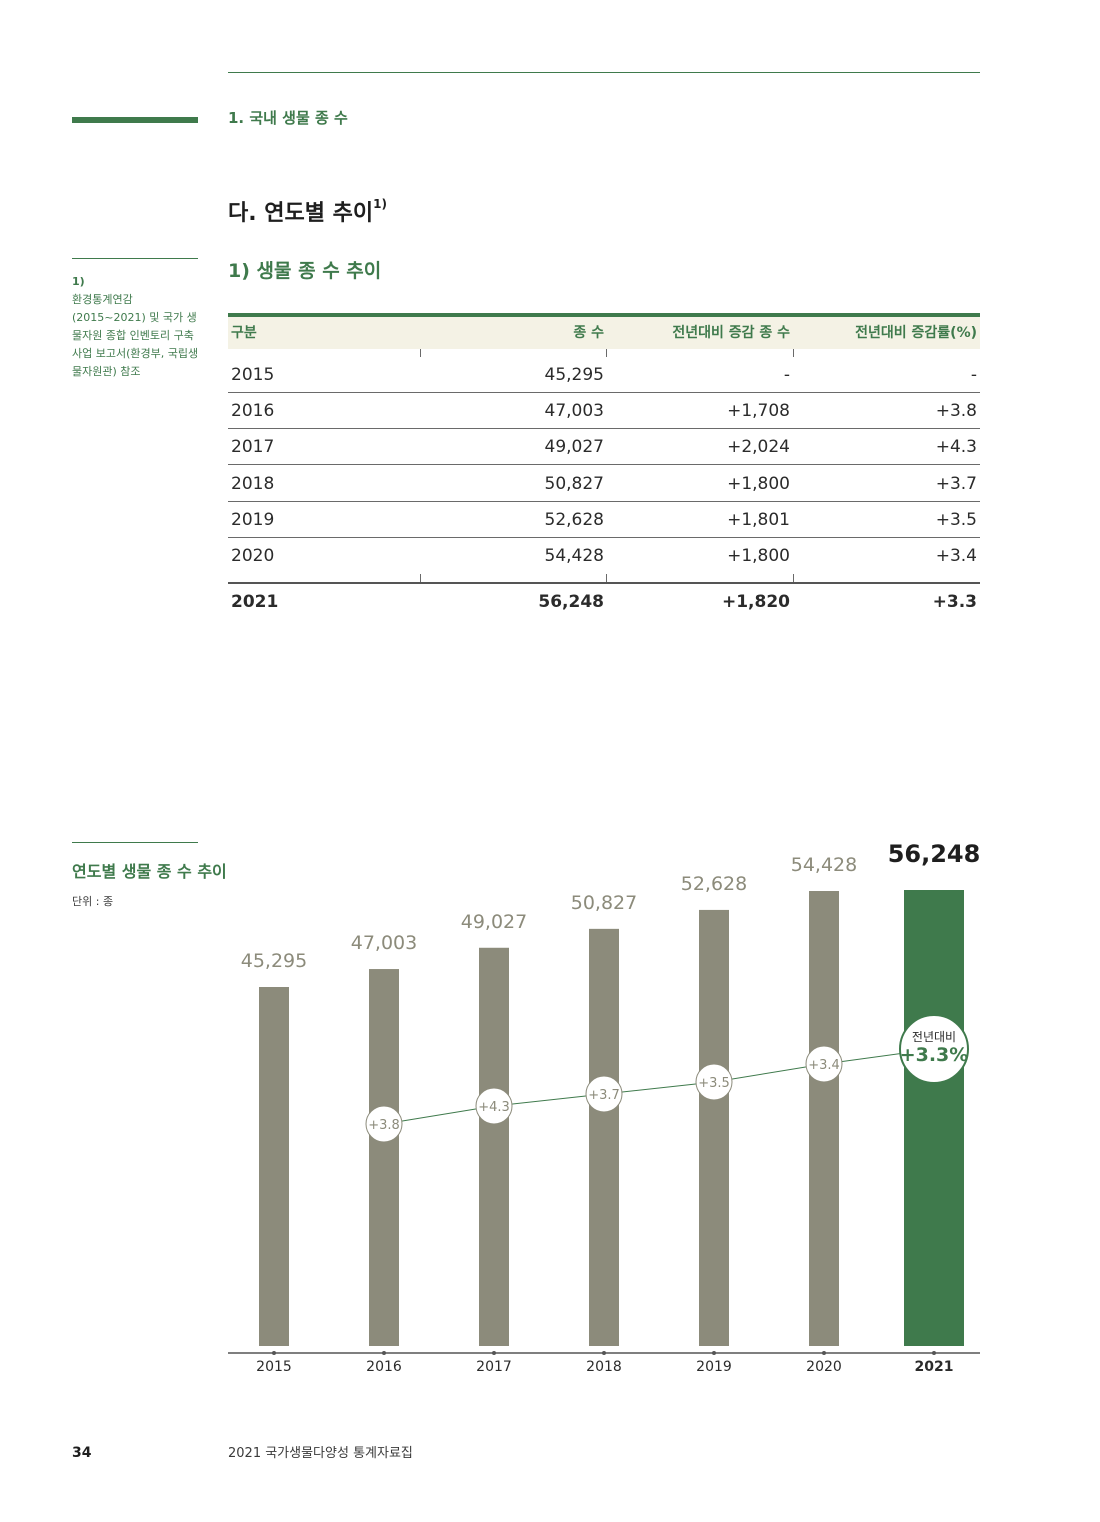  I want to click on growth-rate-line, so click(659, 1086).